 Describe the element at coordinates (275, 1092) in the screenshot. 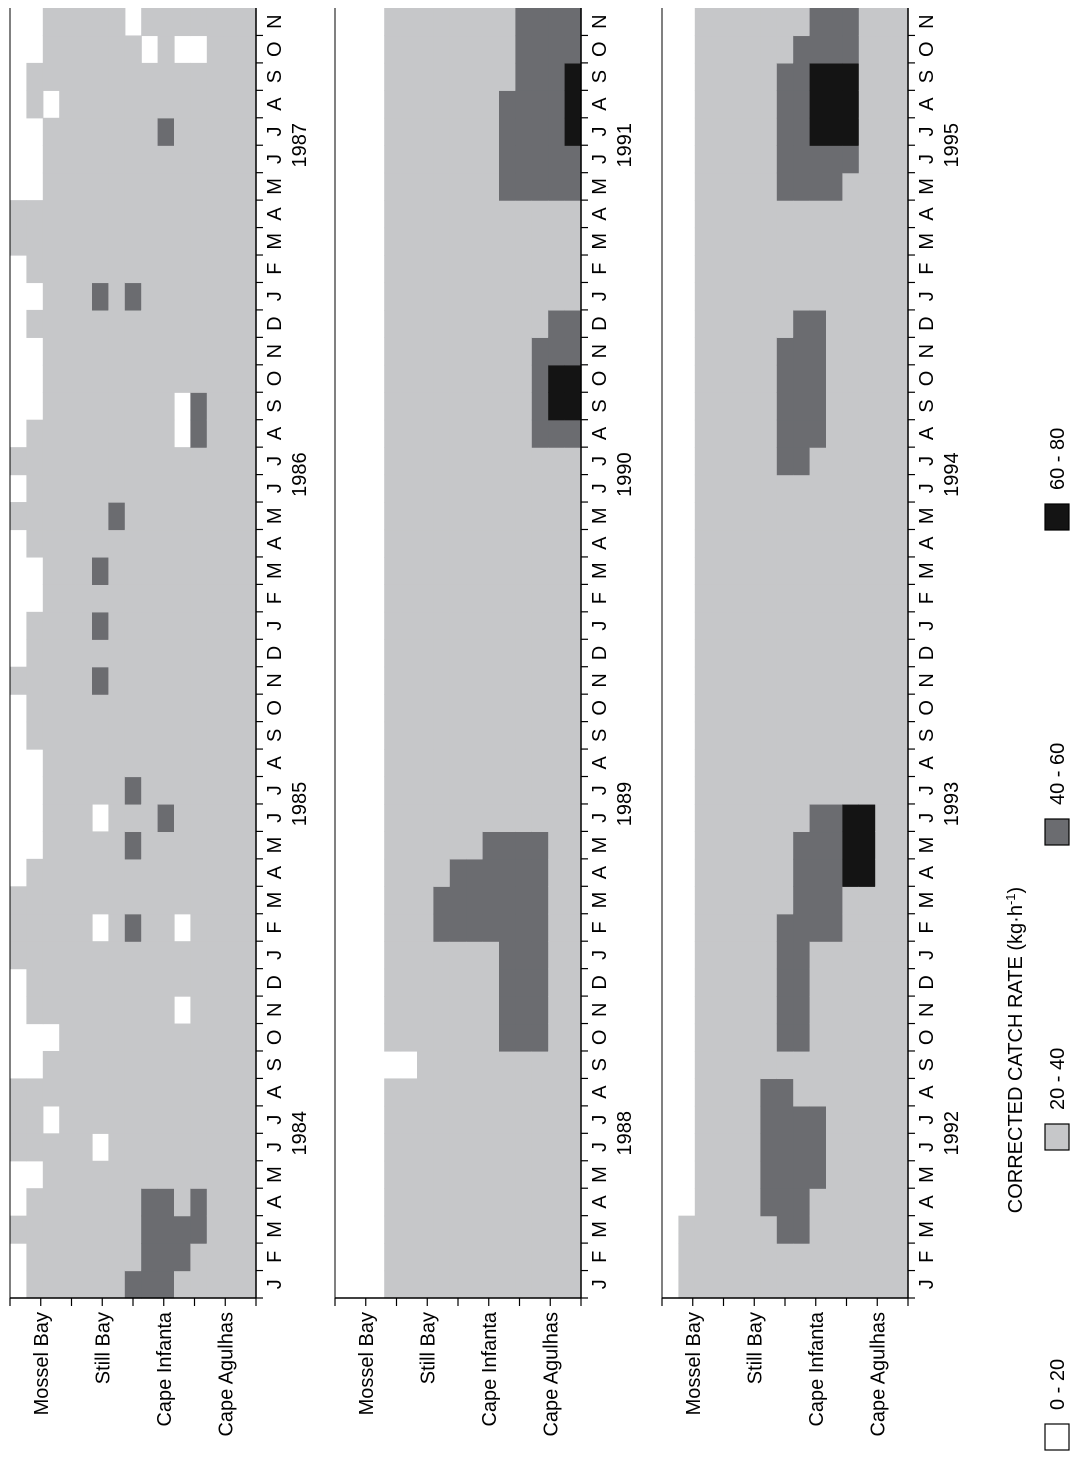

I see `month-label: A` at that location.